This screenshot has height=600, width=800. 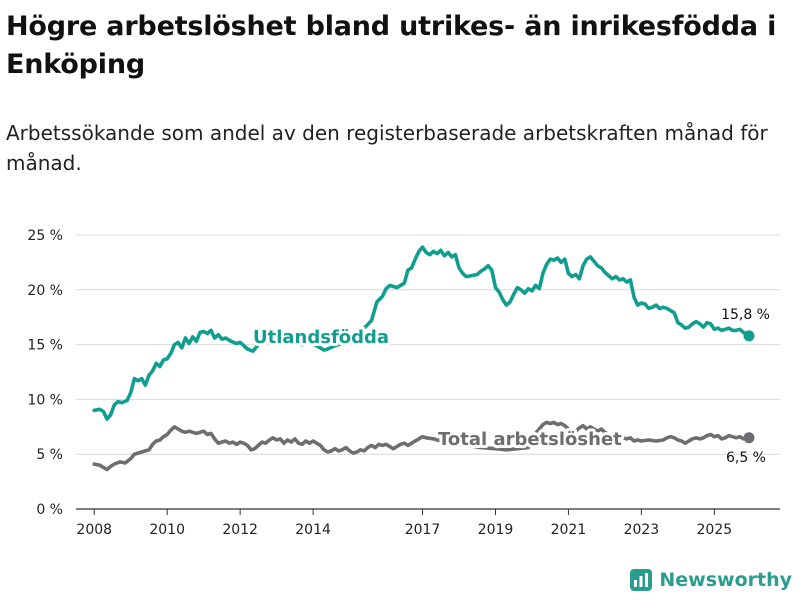 What do you see at coordinates (746, 458) in the screenshot?
I see `end-value-label-total: 6,5 %` at bounding box center [746, 458].